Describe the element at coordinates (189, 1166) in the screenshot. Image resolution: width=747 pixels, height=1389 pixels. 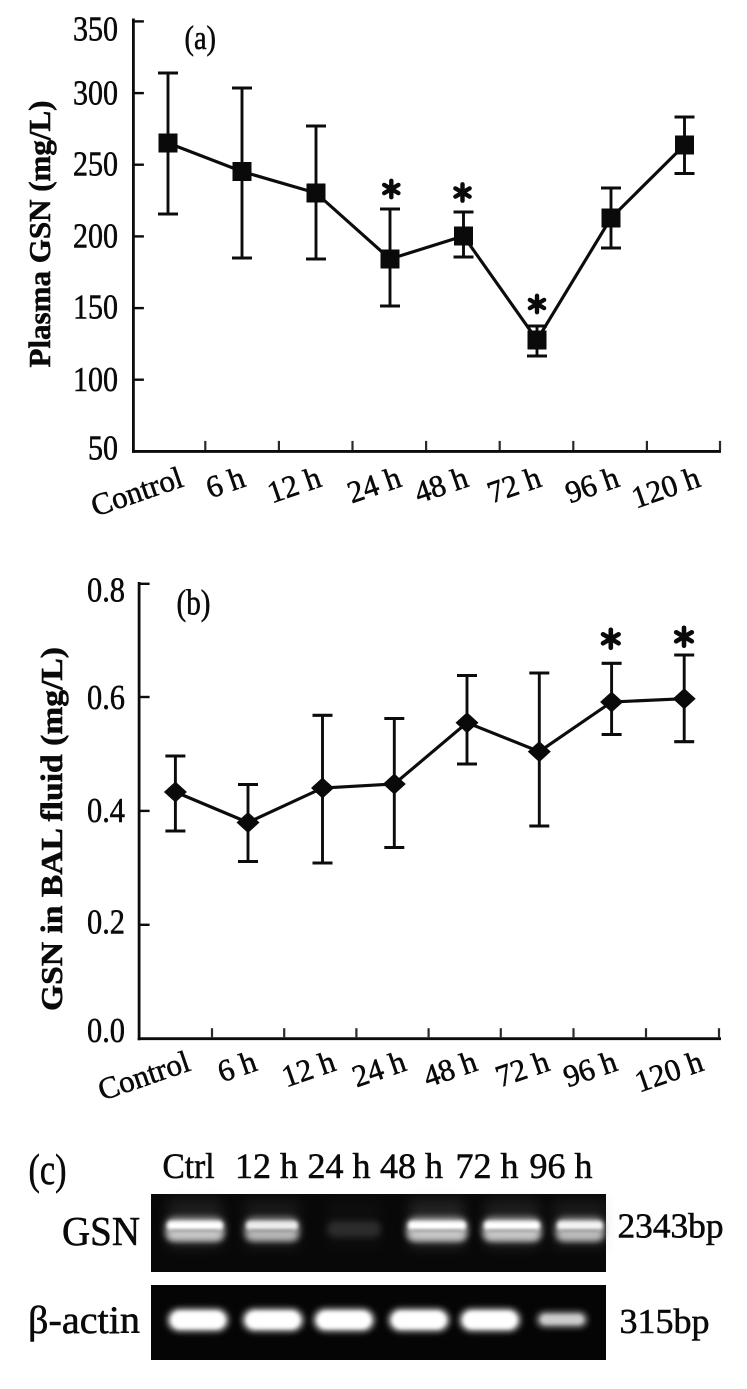
I see `svg-text: Ctrl` at that location.